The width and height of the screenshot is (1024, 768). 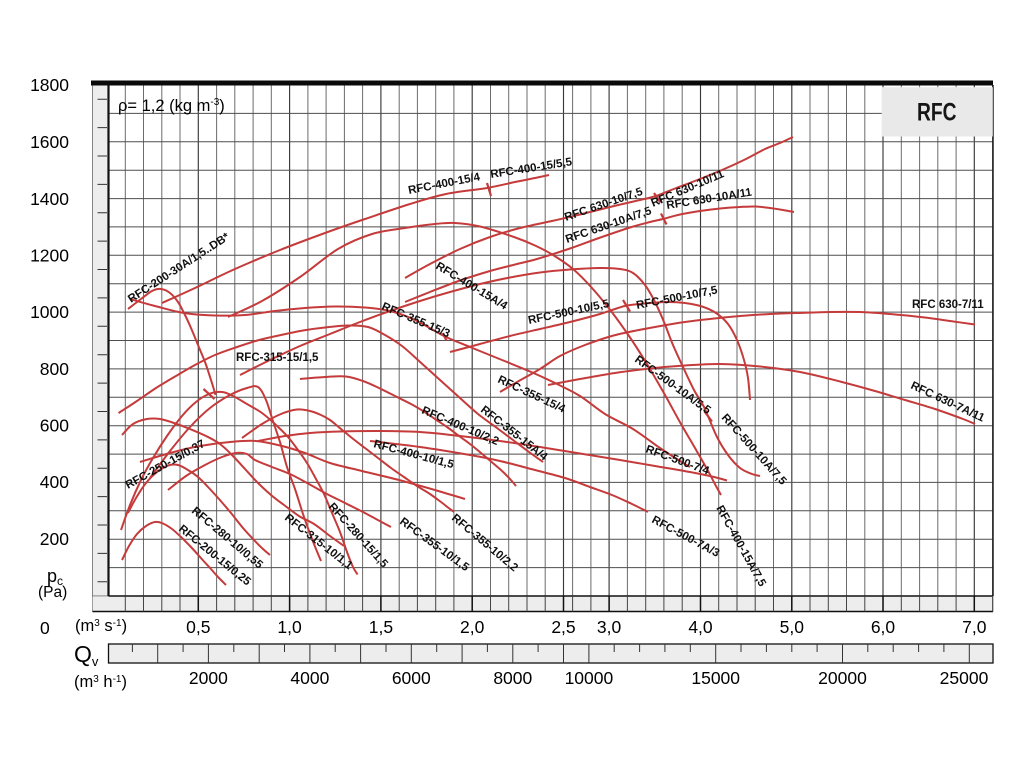 I want to click on svg-text: 20000, so click(x=842, y=678).